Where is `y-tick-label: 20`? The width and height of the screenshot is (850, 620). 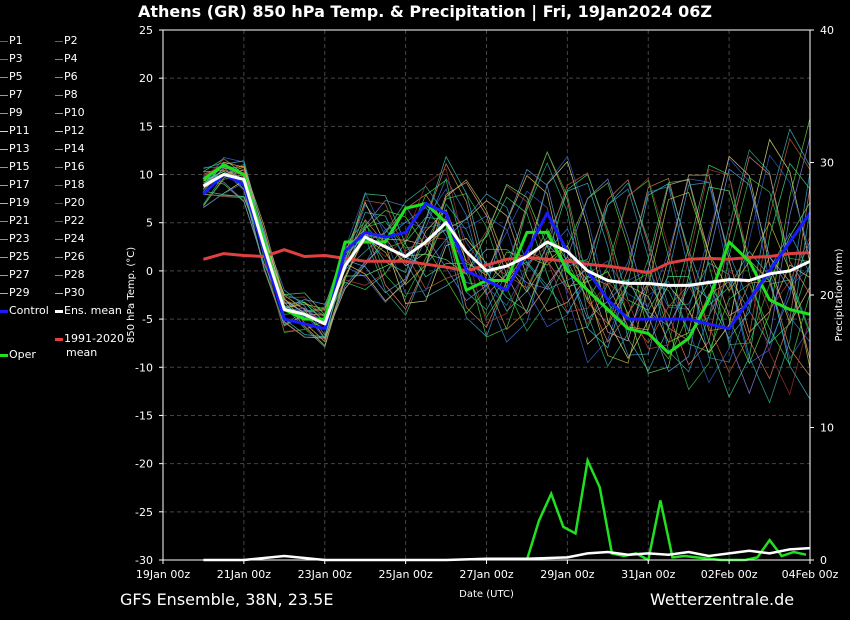 y-tick-label: 20 is located at coordinates (146, 78).